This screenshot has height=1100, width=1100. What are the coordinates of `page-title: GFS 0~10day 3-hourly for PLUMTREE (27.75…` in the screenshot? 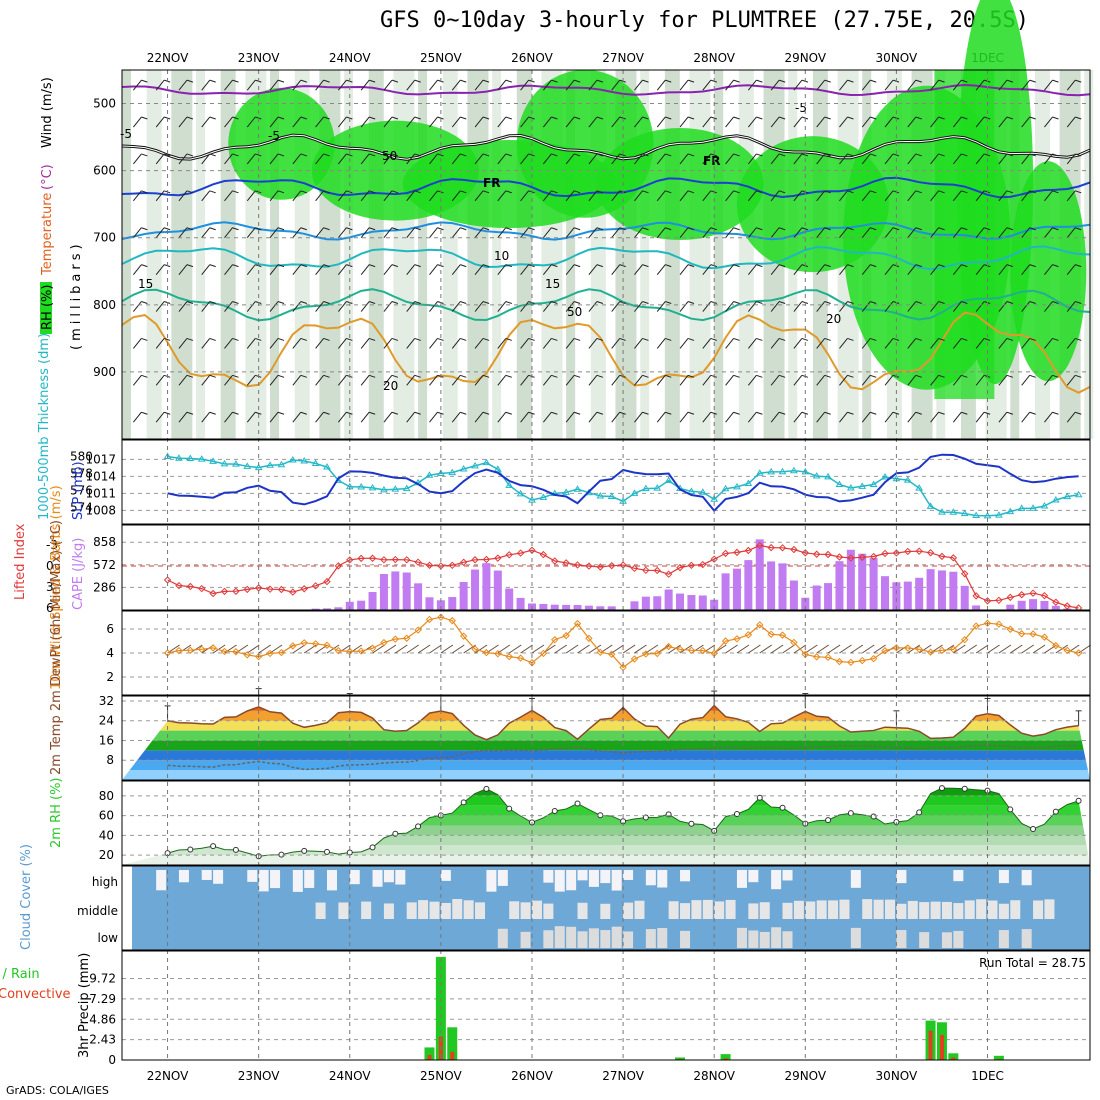 It's located at (705, 20).